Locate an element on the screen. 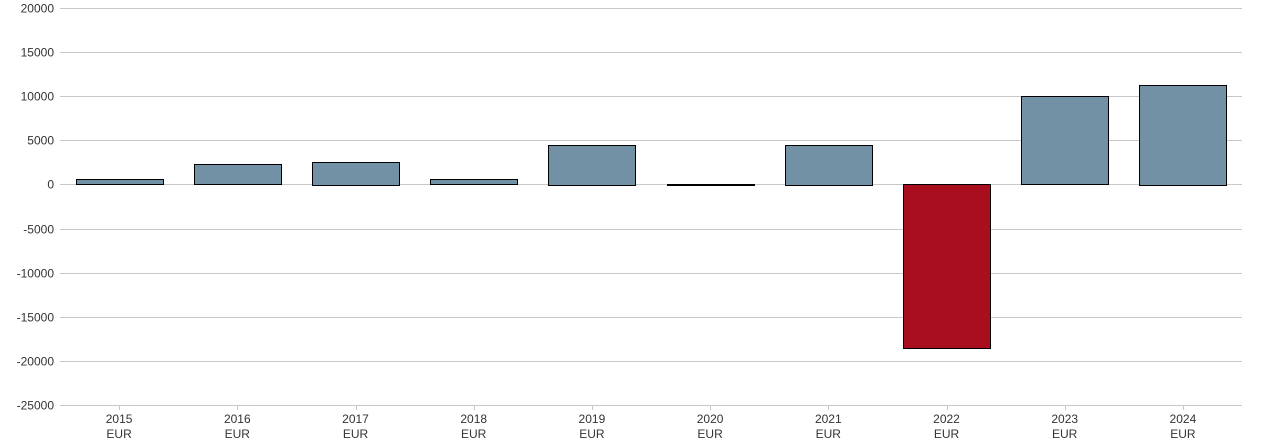 The height and width of the screenshot is (445, 1271). bar-2023 is located at coordinates (1065, 140).